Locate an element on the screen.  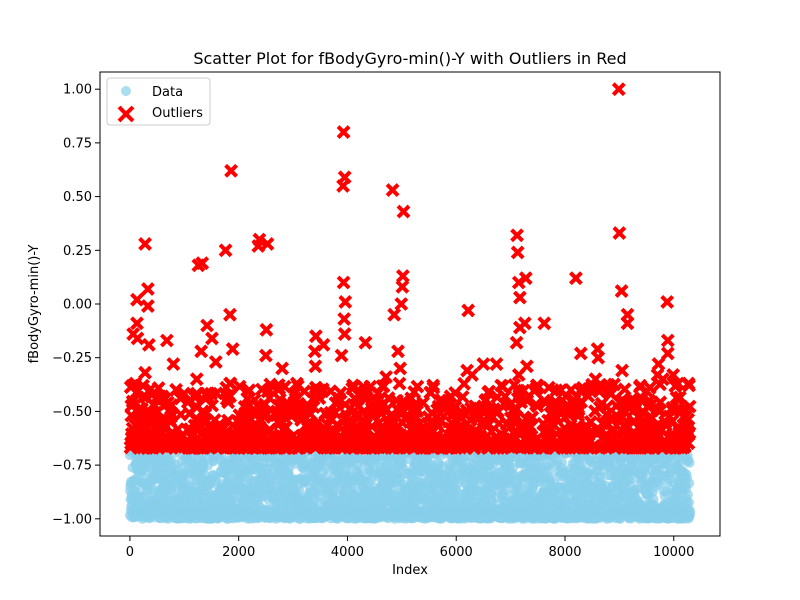
legend-outliers-label: Outliers is located at coordinates (177, 113).